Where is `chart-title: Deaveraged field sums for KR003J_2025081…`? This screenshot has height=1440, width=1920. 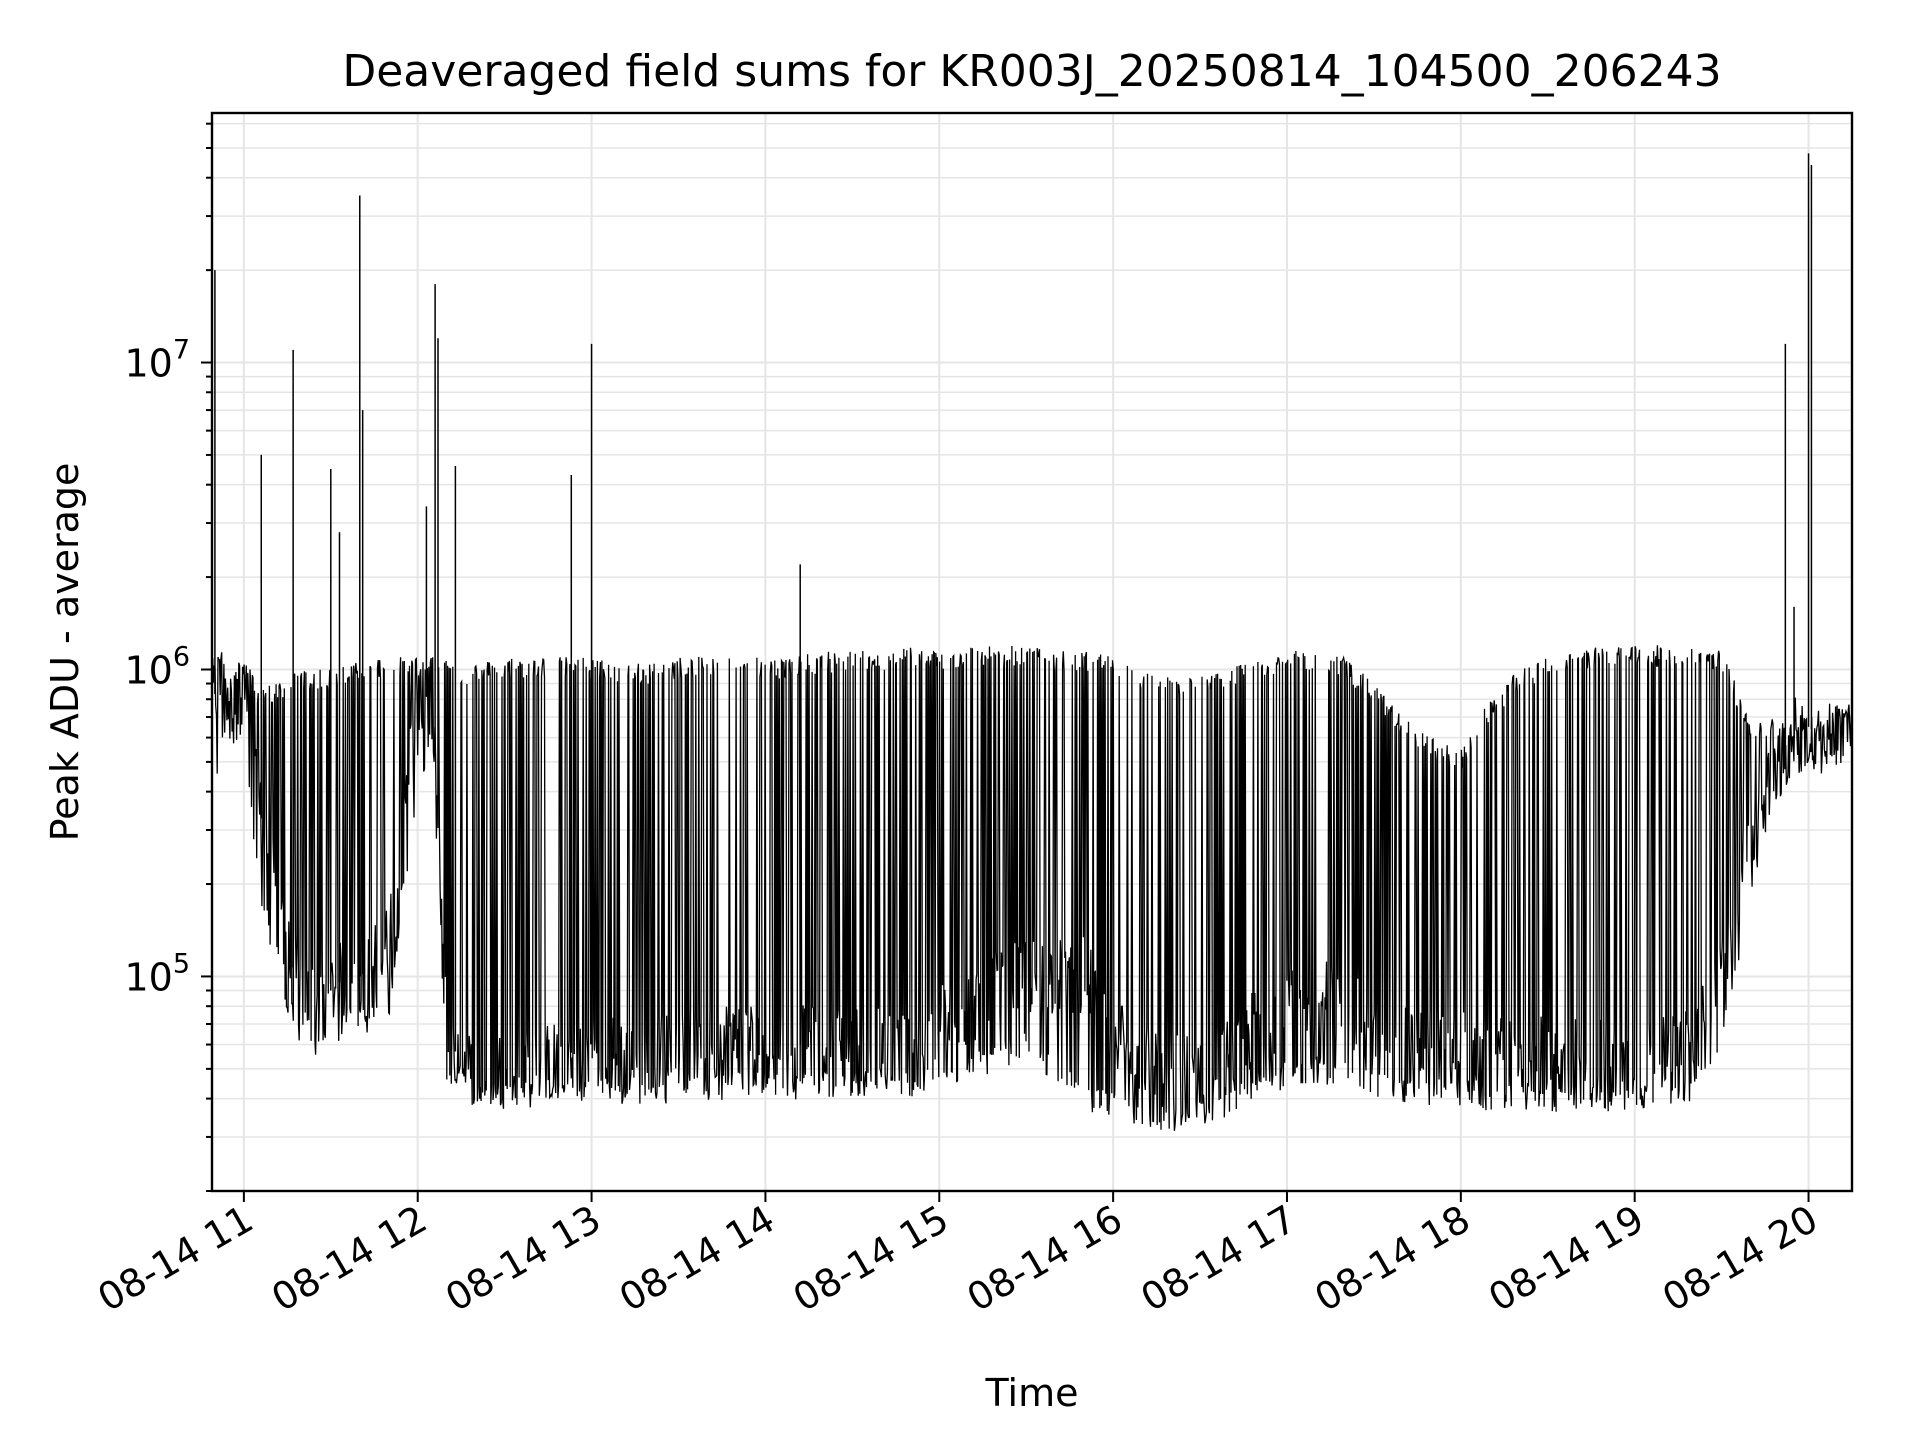
chart-title: Deaveraged field sums for KR003J_2025081… is located at coordinates (1031, 71).